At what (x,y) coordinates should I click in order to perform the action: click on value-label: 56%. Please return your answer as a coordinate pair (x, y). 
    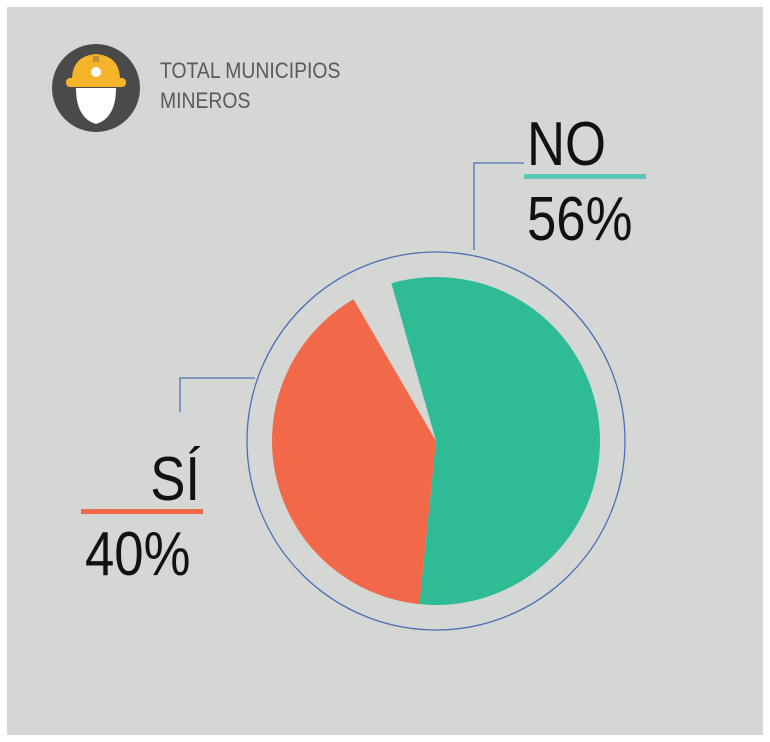
    Looking at the image, I should click on (579, 219).